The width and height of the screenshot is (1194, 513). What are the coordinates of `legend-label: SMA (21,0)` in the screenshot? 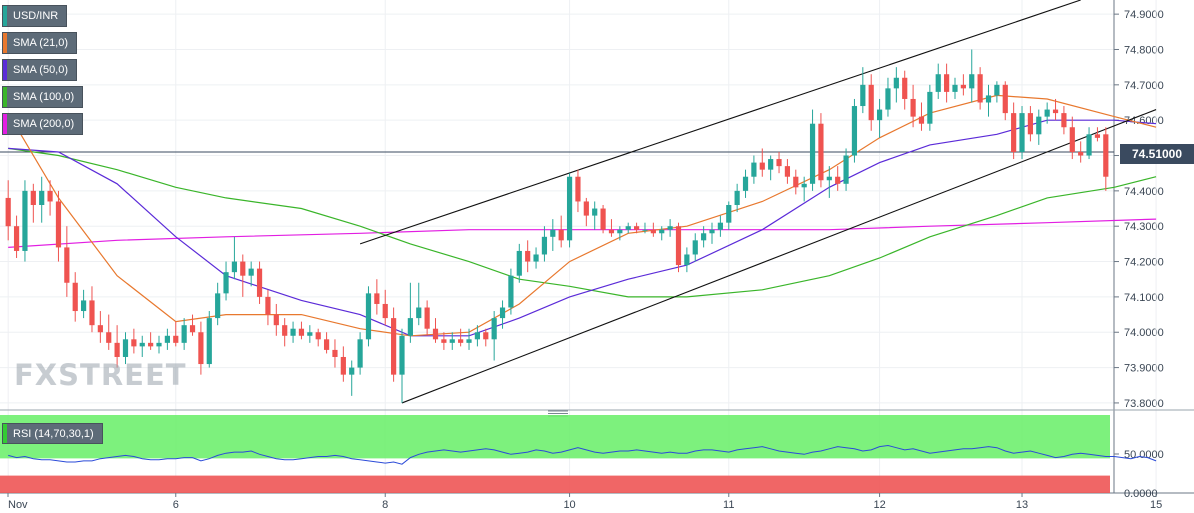 It's located at (41, 43).